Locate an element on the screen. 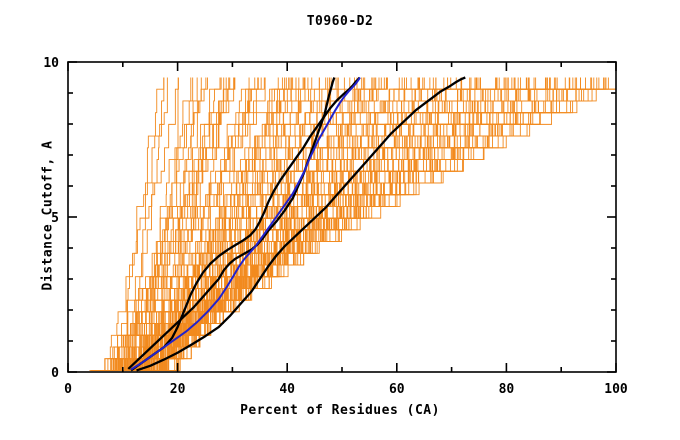 The image size is (680, 440). y-tick-label: 0 is located at coordinates (55, 373).